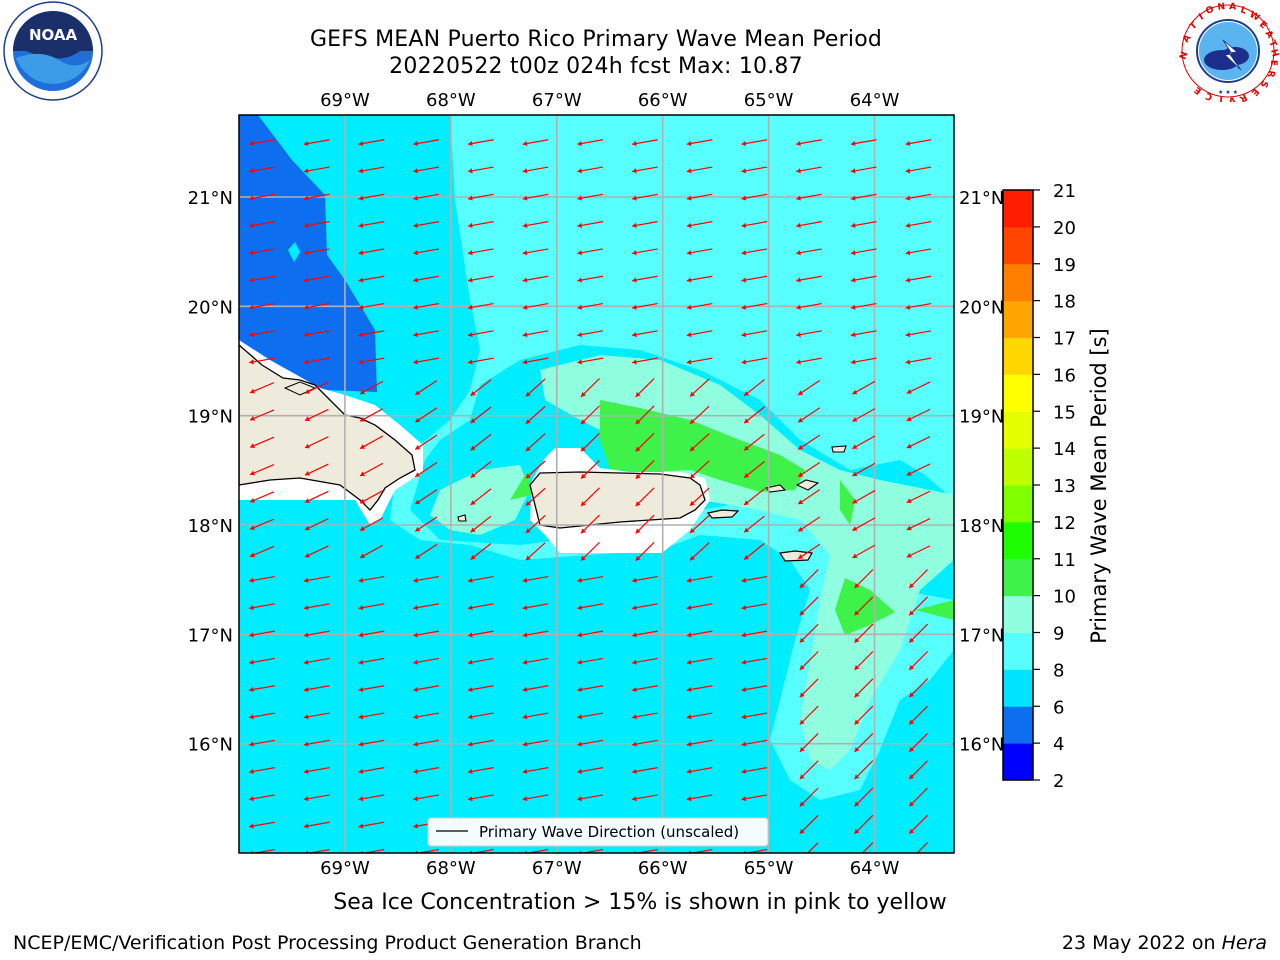 Image resolution: width=1280 pixels, height=960 pixels. I want to click on colorbar-tick-label: 19, so click(1064, 265).